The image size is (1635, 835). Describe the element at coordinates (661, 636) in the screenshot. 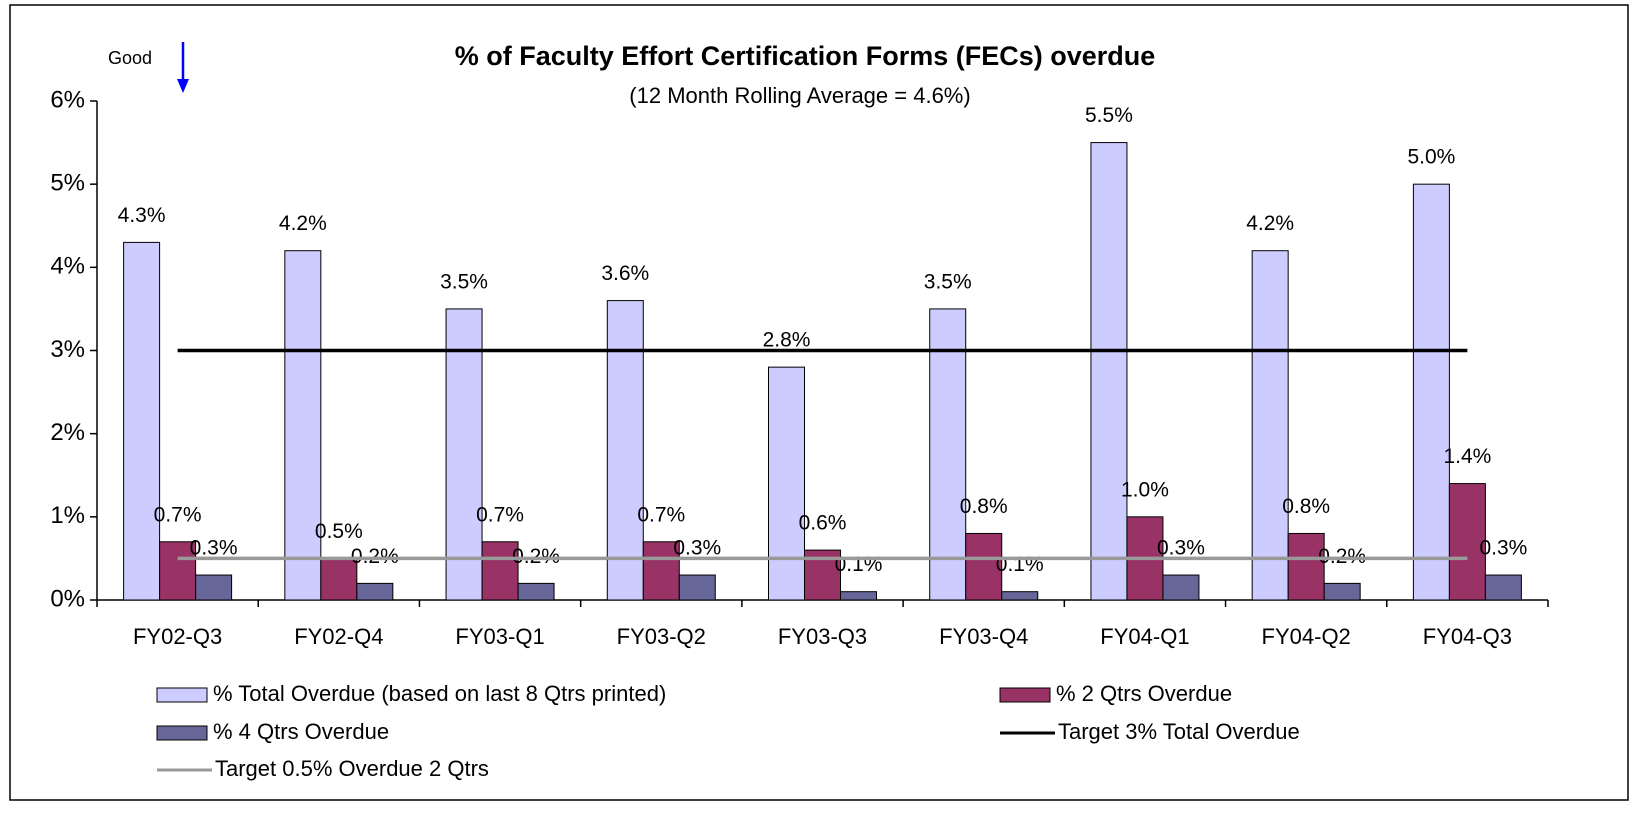

I see `x-tick-label: FY03-Q2` at that location.